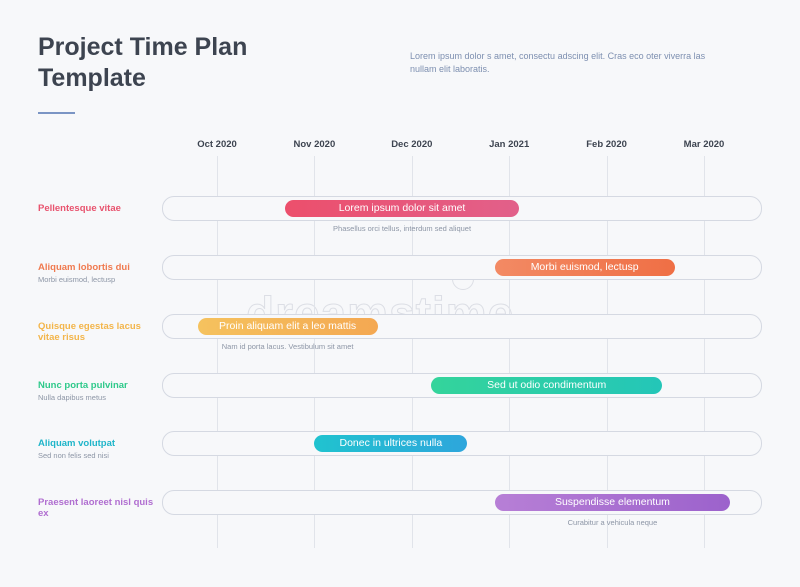 This screenshot has height=587, width=800. What do you see at coordinates (391, 443) in the screenshot?
I see `task-bar: Donec in ultrices nulla` at bounding box center [391, 443].